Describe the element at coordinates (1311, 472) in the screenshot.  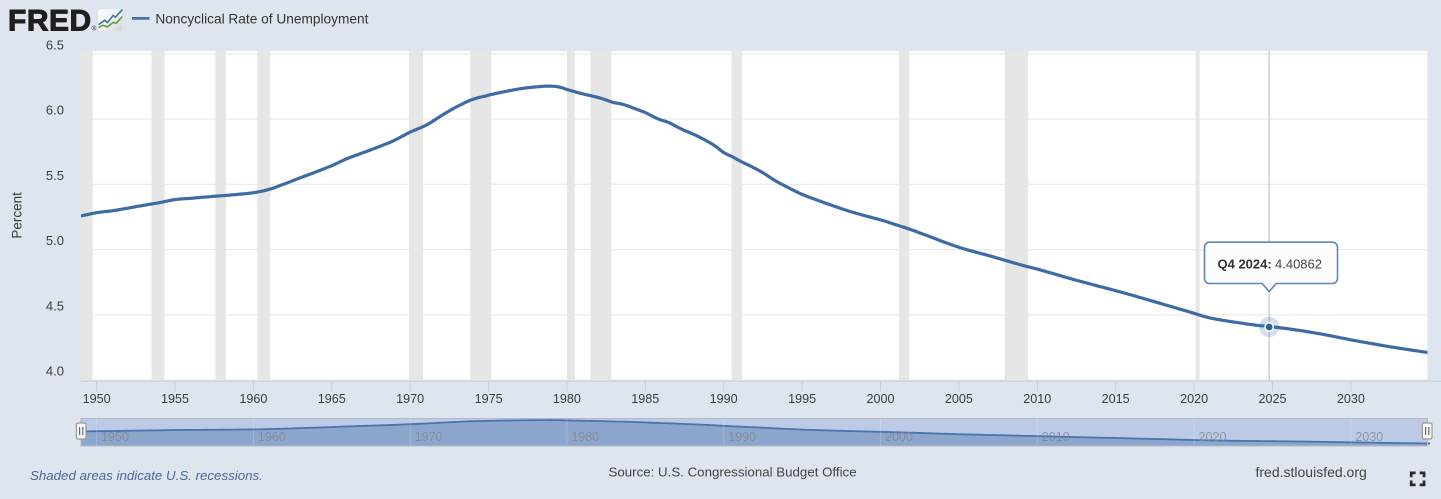
I see `svg-text: fred.stlouisfed.org` at that location.